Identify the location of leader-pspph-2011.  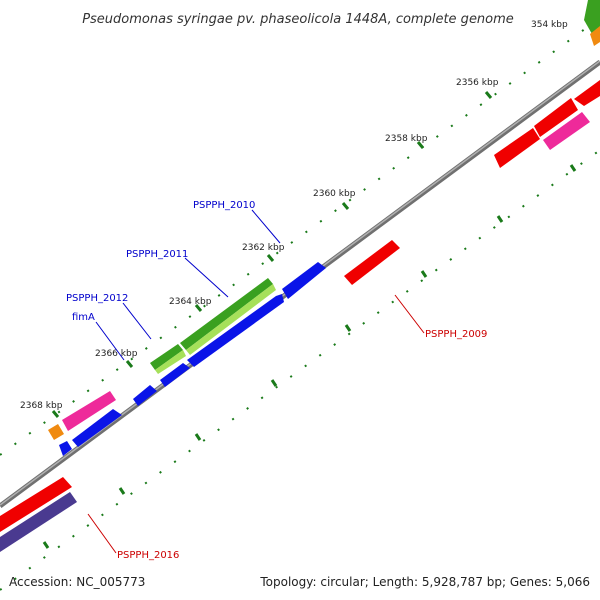
(206, 277).